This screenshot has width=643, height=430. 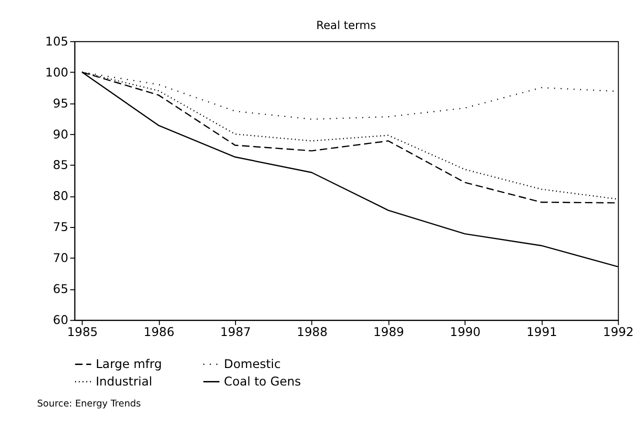 What do you see at coordinates (346, 25) in the screenshot?
I see `chart-title: Real terms` at bounding box center [346, 25].